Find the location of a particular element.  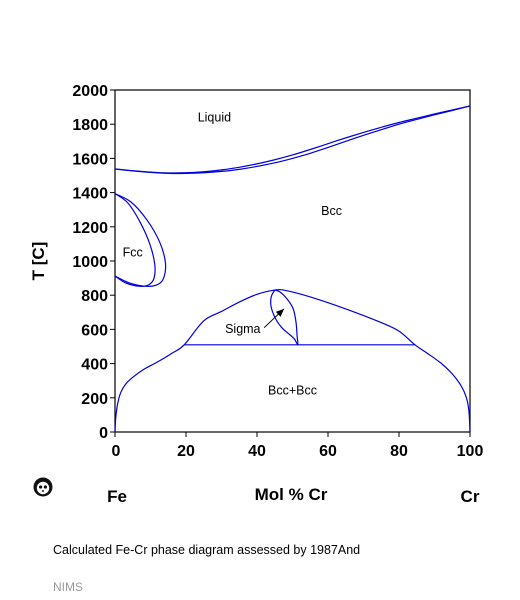

x-tick-label: 40 is located at coordinates (257, 451).